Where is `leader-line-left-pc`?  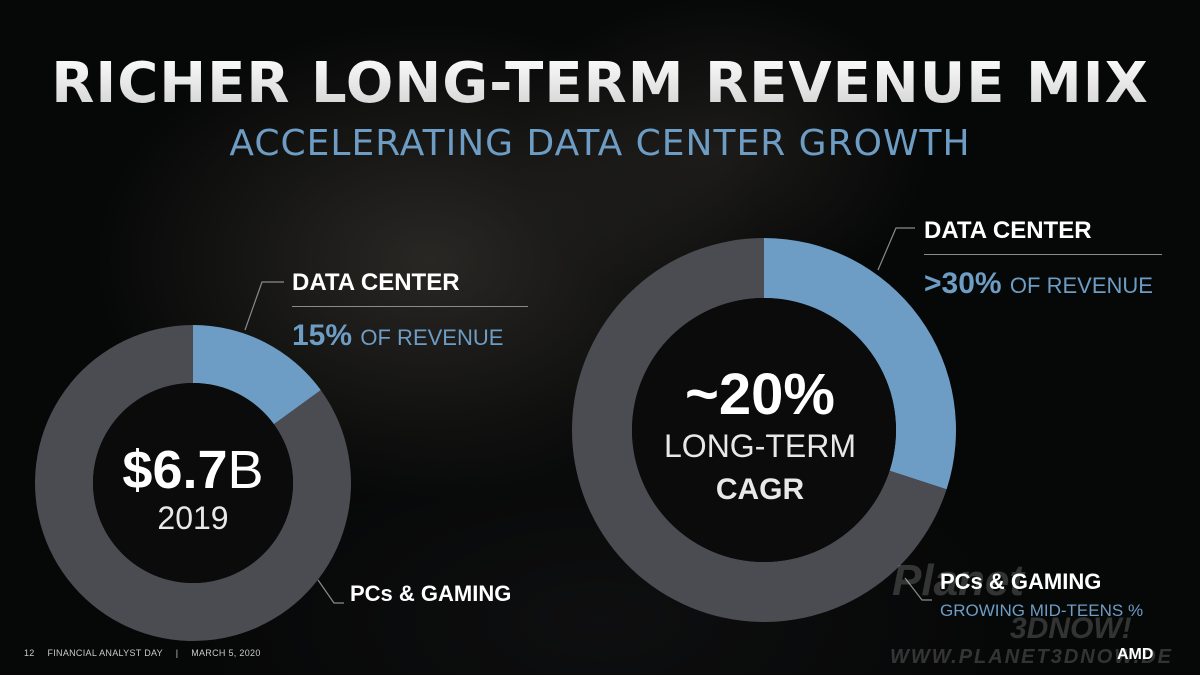 leader-line-left-pc is located at coordinates (330, 591).